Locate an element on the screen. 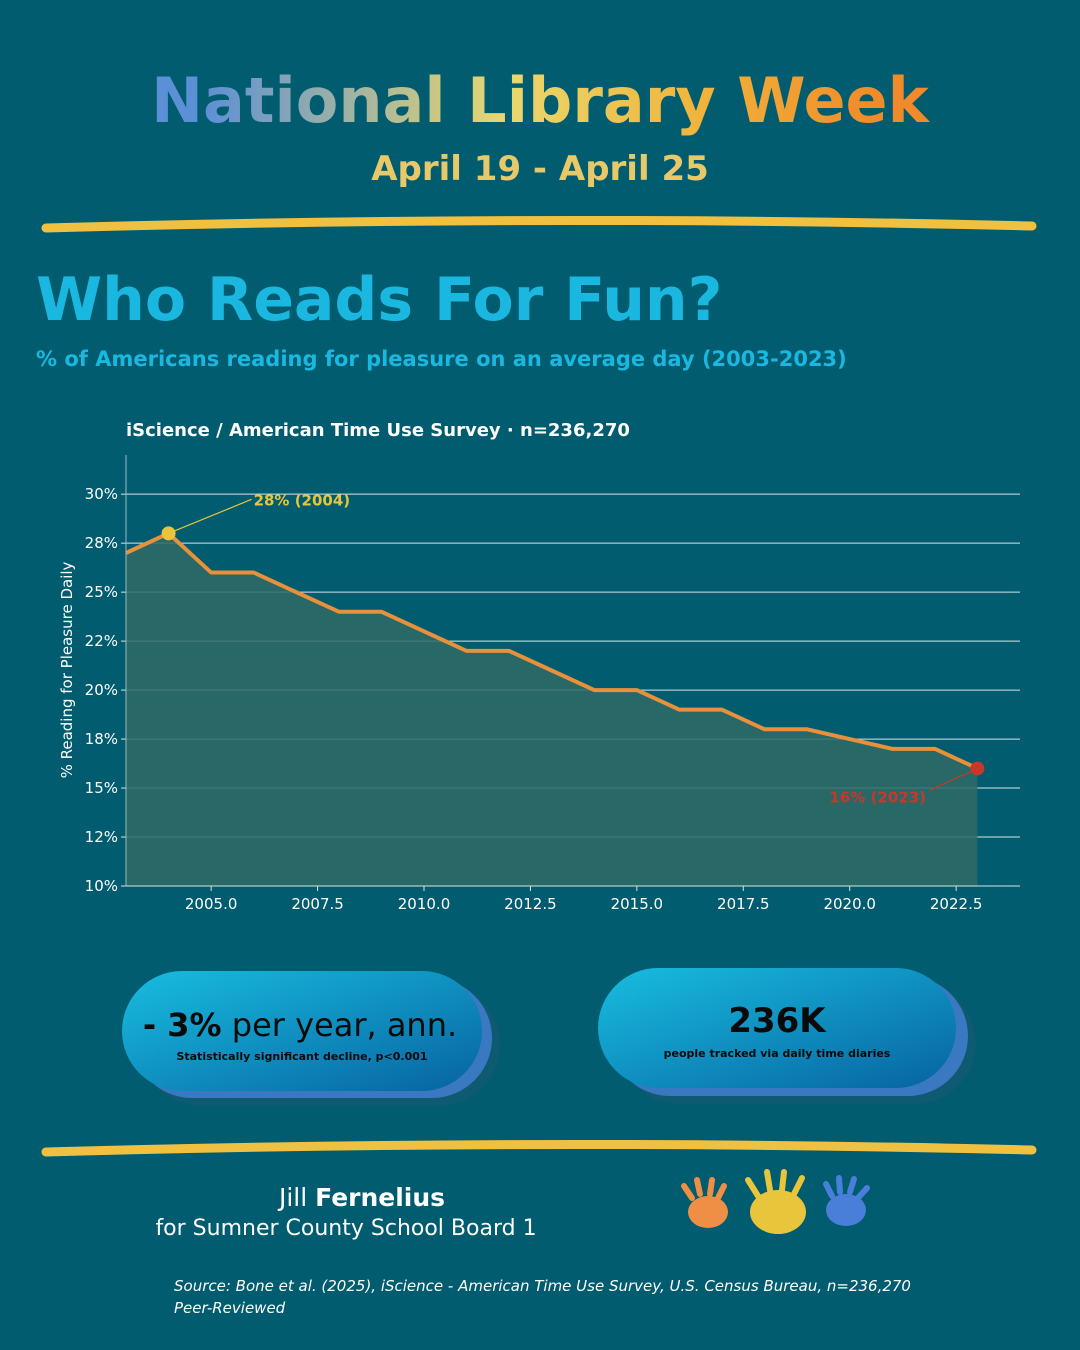 The width and height of the screenshot is (1080, 1350). line is located at coordinates (552, 651).